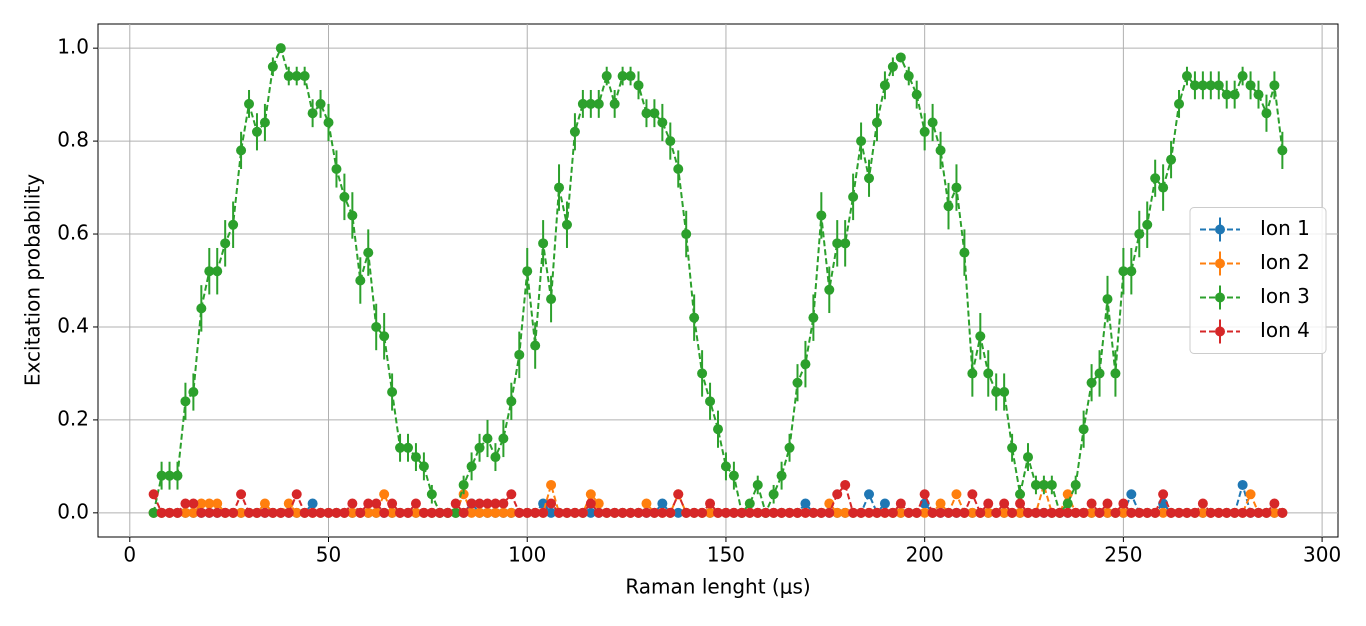 Image resolution: width=1366 pixels, height=626 pixels. I want to click on legend-label: Ion 2, so click(1285, 262).